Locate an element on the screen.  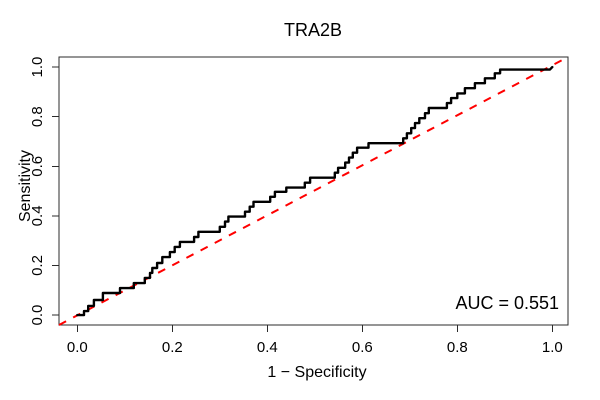
y-tick-label: 0.2 is located at coordinates (37, 265).